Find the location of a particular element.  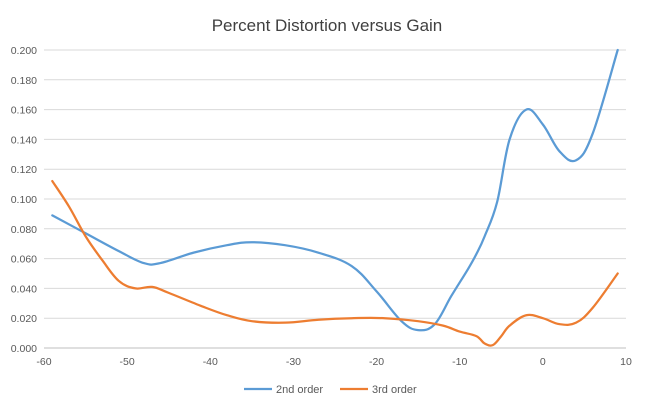

y-tick-label: 0.200 is located at coordinates (24, 51).